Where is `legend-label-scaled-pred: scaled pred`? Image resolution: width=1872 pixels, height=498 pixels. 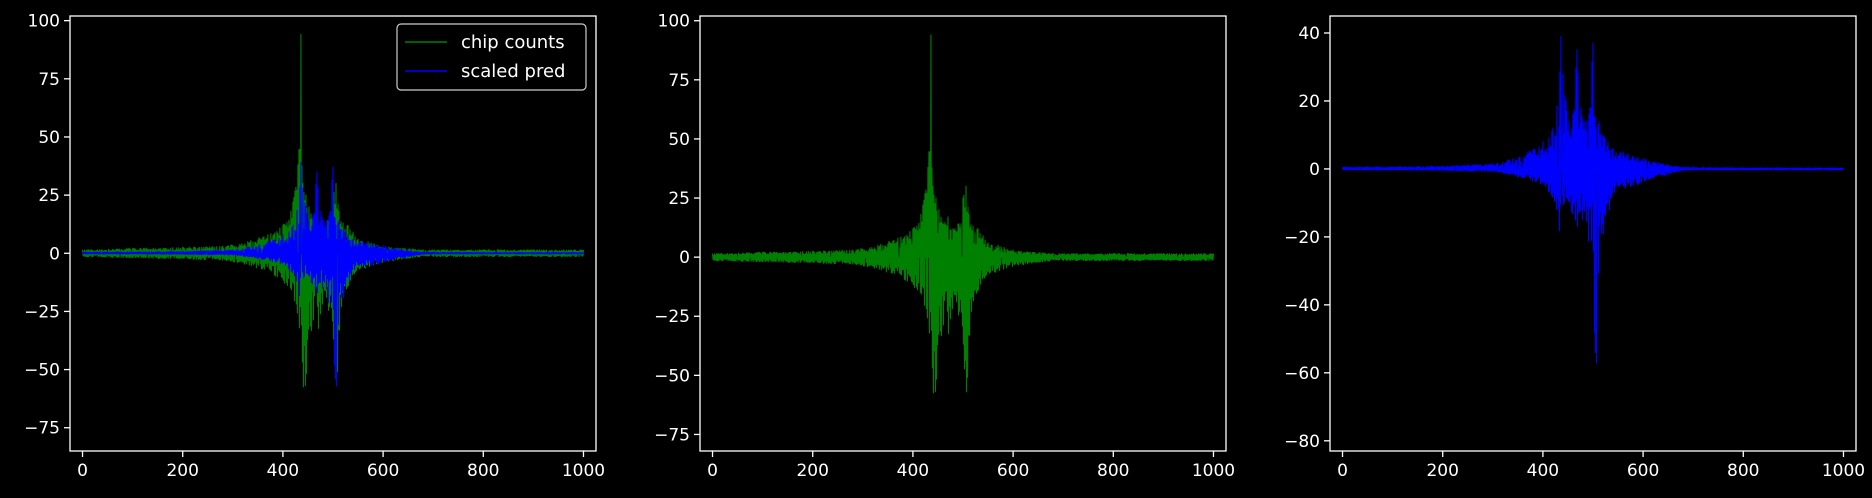 legend-label-scaled-pred: scaled pred is located at coordinates (513, 71).